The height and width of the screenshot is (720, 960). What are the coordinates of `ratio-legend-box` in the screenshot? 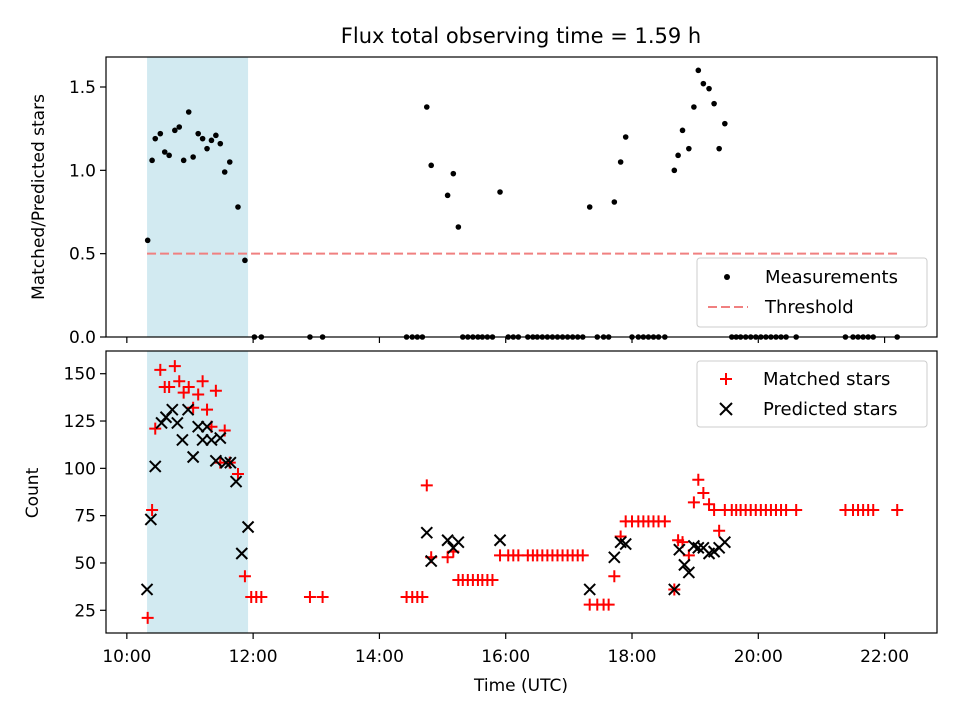 It's located at (812, 292).